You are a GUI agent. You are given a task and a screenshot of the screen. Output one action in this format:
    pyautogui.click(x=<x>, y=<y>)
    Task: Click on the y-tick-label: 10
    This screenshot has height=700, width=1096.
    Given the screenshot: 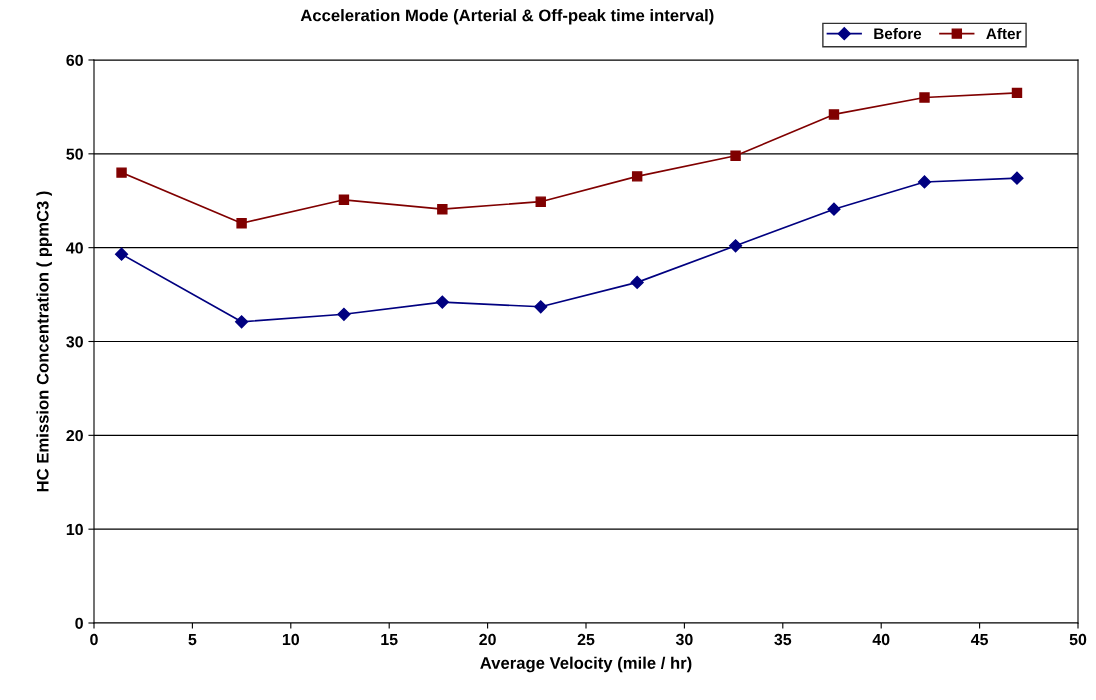 What is the action you would take?
    pyautogui.click(x=74, y=529)
    